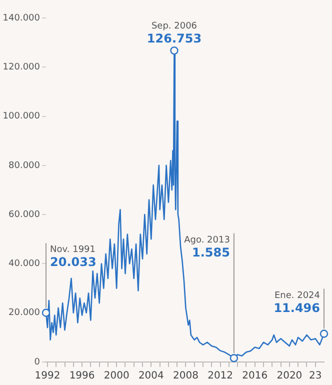  Describe the element at coordinates (297, 307) in the screenshot. I see `annotation: 11.496` at that location.